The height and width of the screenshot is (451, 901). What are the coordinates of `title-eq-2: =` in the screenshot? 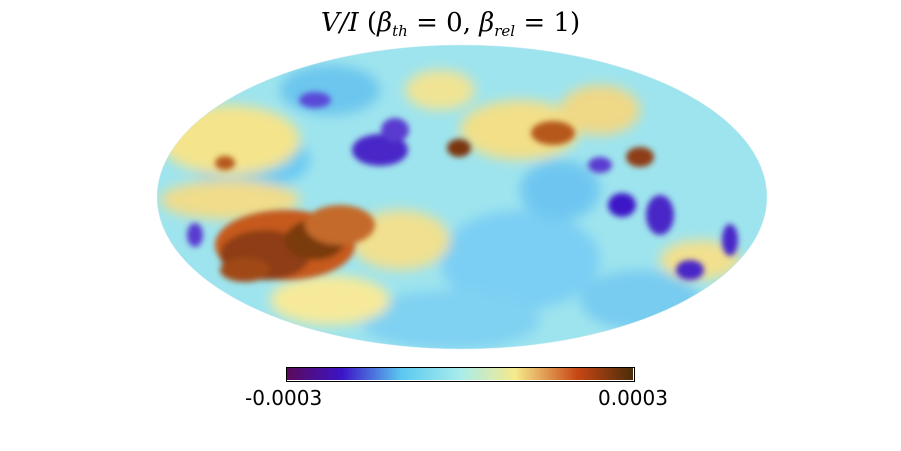 It's located at (534, 23).